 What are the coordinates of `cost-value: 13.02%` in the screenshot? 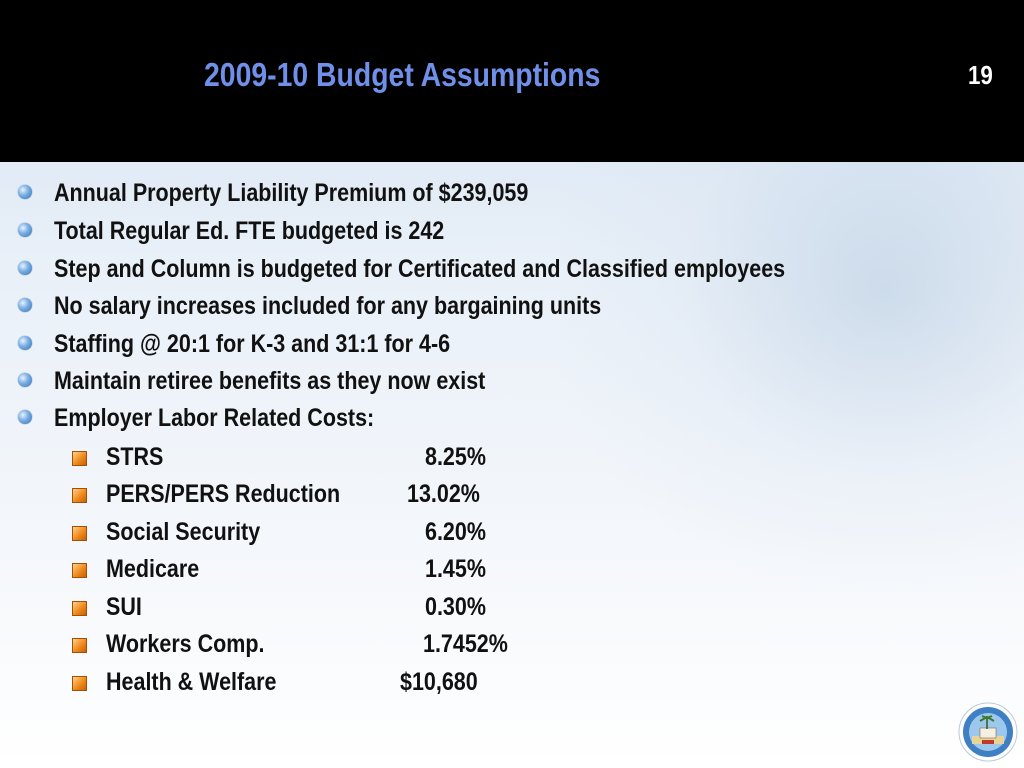 It's located at (443, 494).